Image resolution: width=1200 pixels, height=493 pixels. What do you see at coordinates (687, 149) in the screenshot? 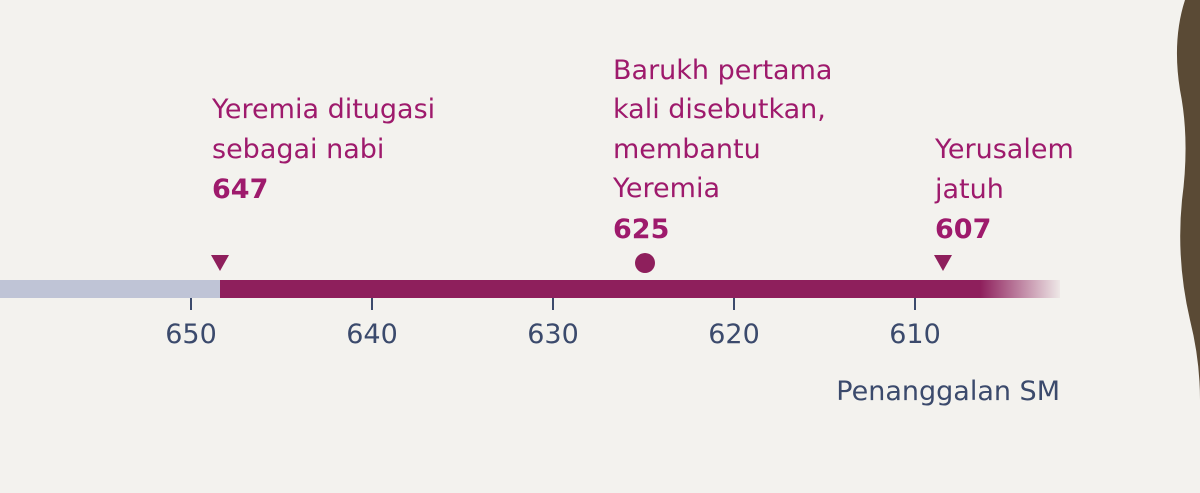
I see `event-label: membantu` at bounding box center [687, 149].